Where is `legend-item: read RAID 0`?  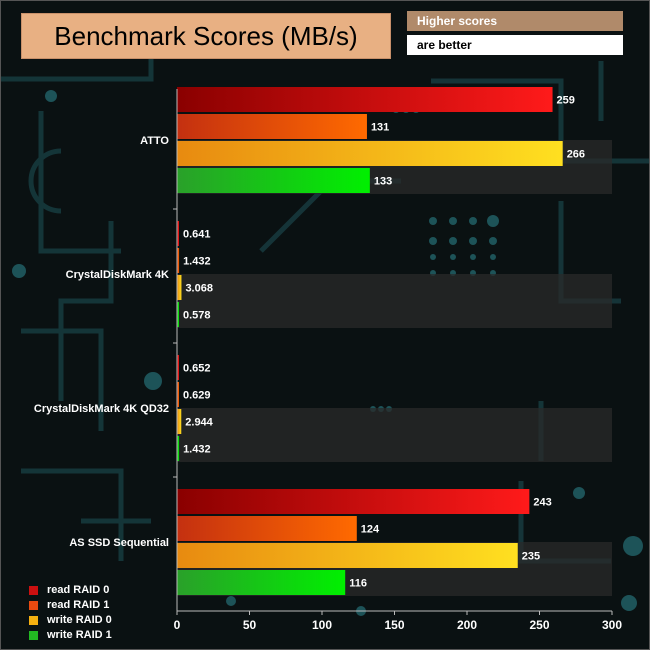
legend-item: read RAID 0 is located at coordinates (70, 590).